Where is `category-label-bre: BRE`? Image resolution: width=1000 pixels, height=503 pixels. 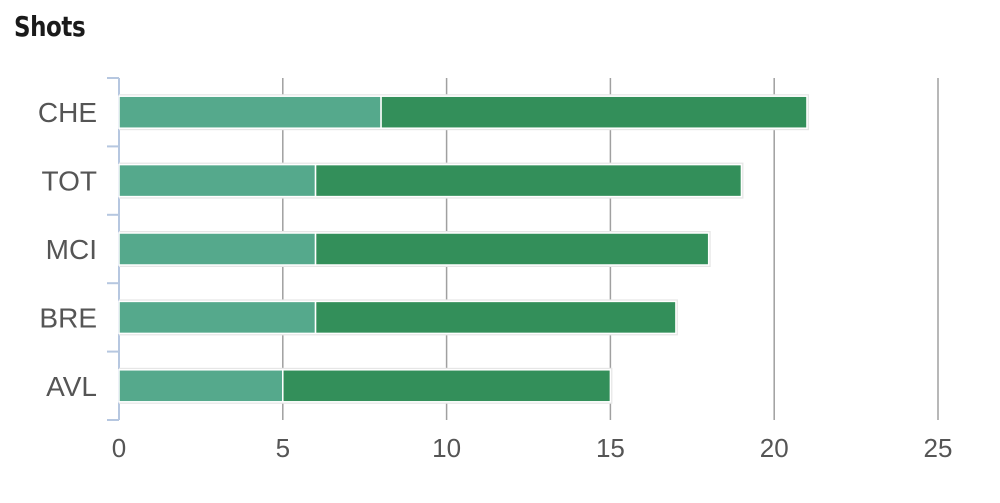
category-label-bre: BRE is located at coordinates (68, 317).